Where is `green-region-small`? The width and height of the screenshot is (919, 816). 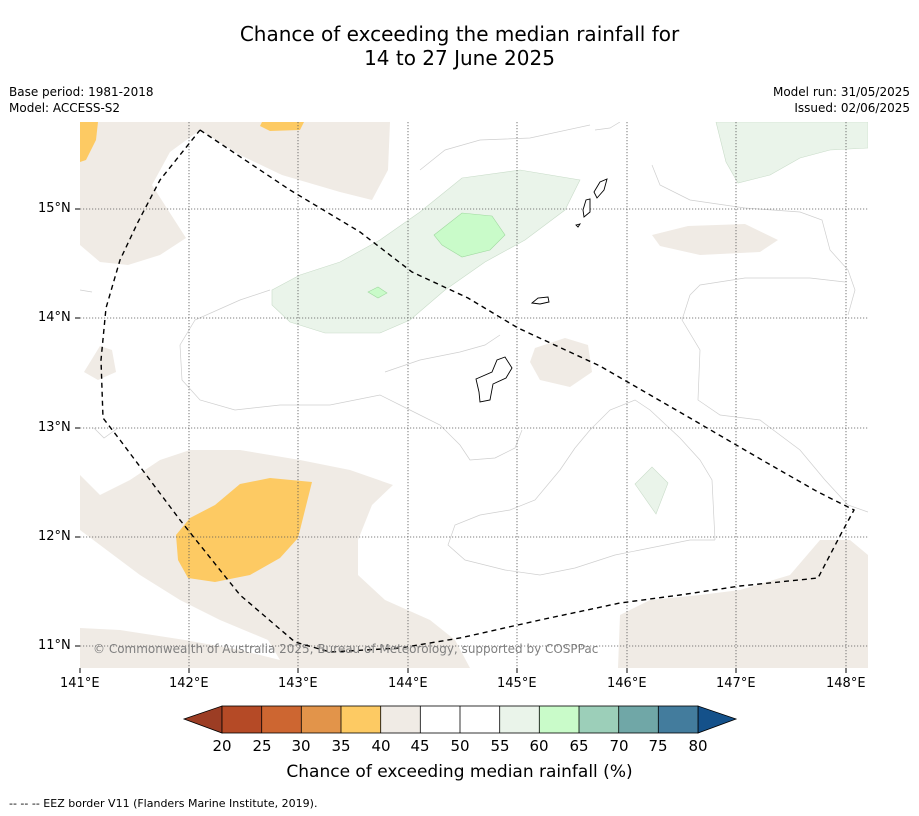 green-region-small is located at coordinates (377, 292).